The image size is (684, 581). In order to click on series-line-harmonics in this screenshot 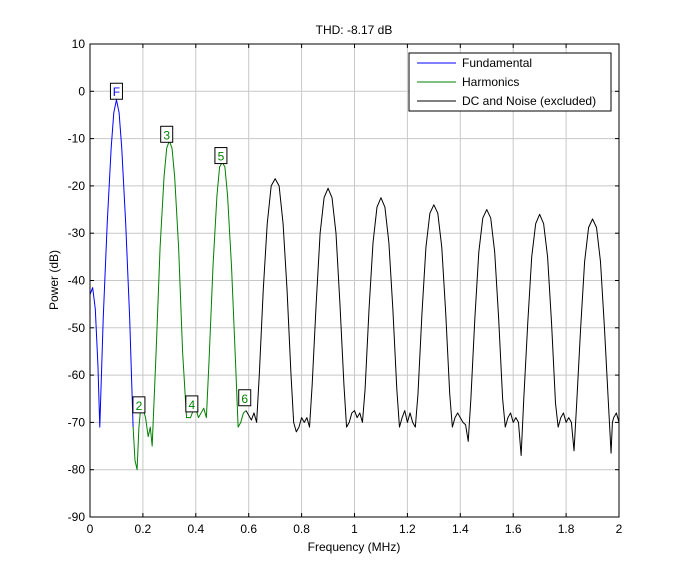, I will do `click(189, 305)`.